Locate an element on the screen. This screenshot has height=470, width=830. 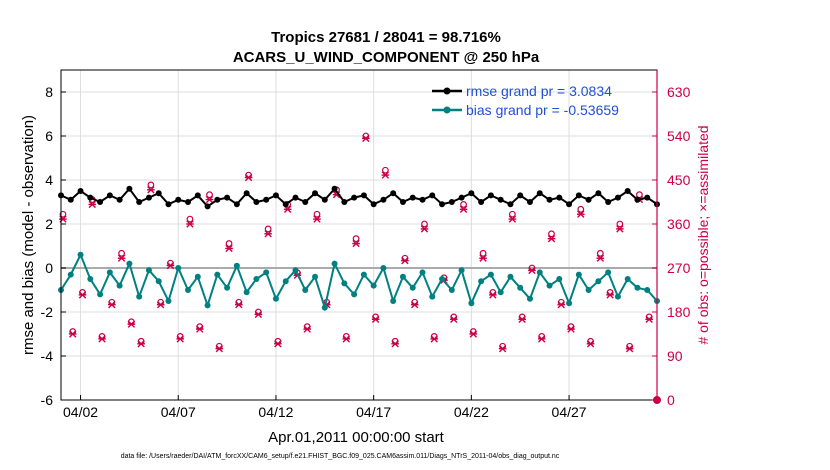
y-tick-label: 2 is located at coordinates (49, 224).